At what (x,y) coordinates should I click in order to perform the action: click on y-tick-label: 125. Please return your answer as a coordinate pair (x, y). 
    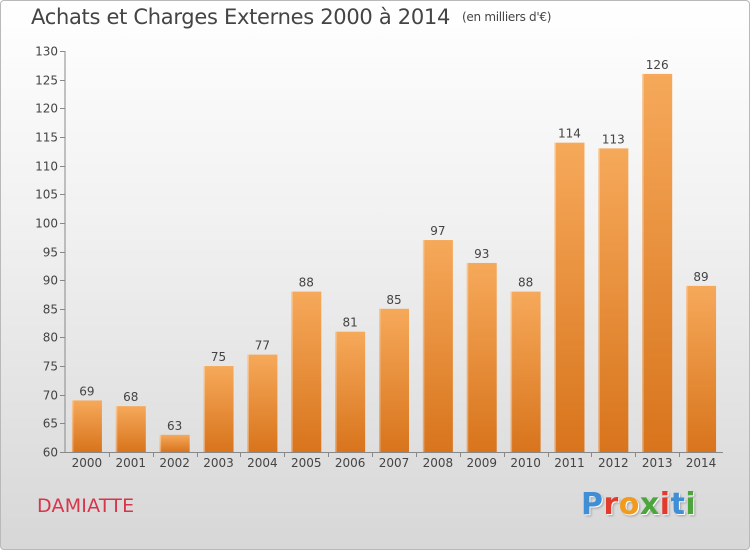
    Looking at the image, I should click on (46, 81).